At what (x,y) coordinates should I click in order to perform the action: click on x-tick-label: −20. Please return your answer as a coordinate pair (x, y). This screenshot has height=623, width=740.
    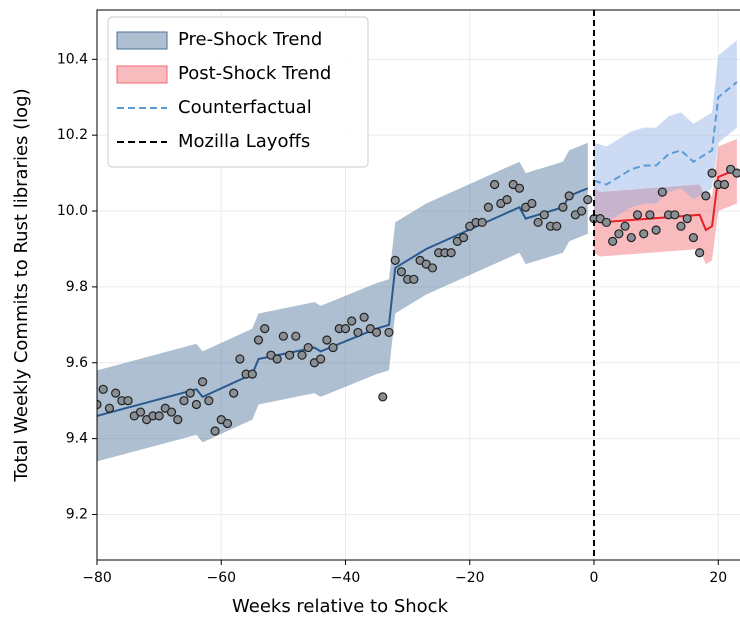
    Looking at the image, I should click on (470, 578).